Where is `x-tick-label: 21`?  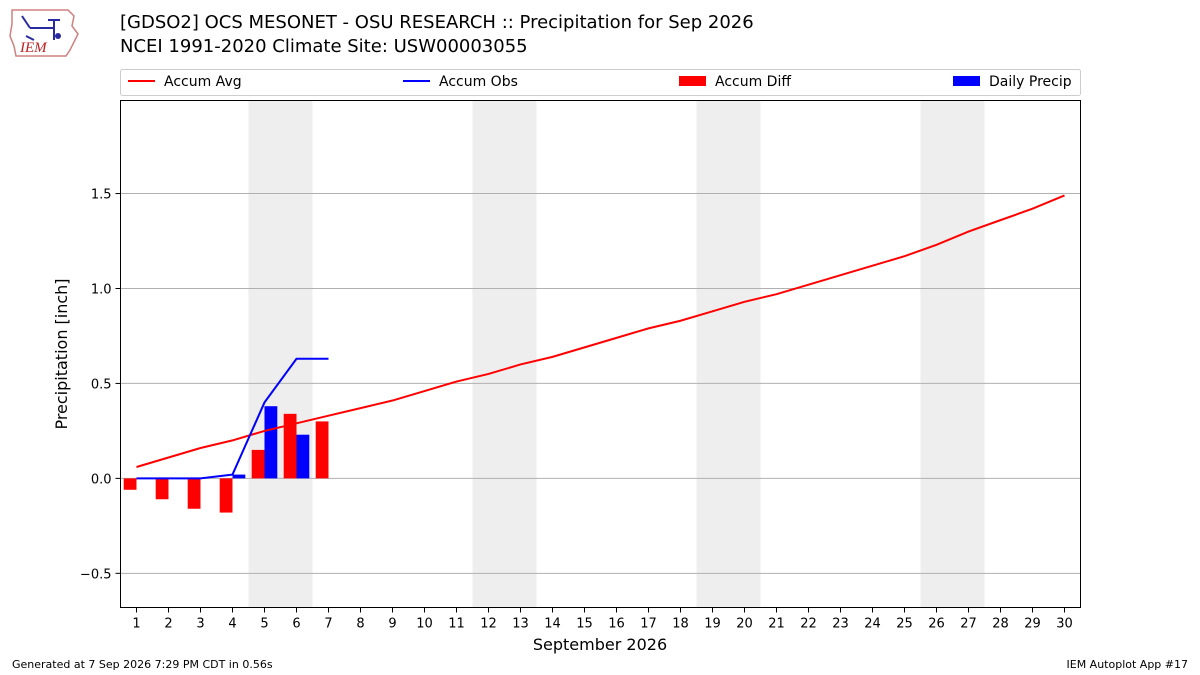
x-tick-label: 21 is located at coordinates (776, 624).